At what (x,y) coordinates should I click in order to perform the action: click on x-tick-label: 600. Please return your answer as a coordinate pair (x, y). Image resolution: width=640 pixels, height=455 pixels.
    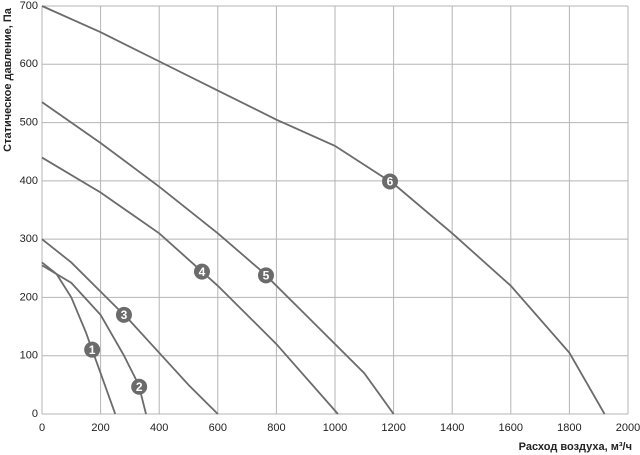
    Looking at the image, I should click on (218, 428).